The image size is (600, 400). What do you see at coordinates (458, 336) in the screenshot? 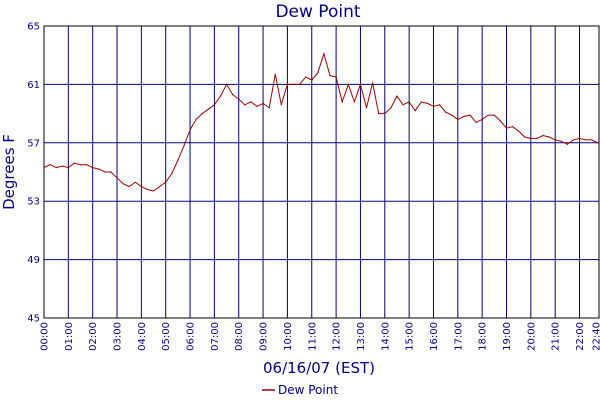
I see `x-tick-label: 17:00` at bounding box center [458, 336].